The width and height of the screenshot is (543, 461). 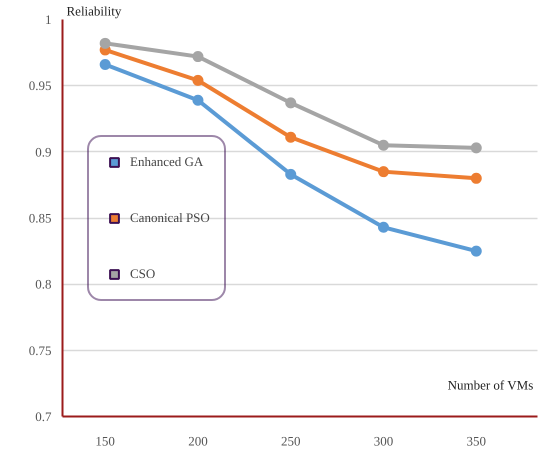 I want to click on legend-label: CSO, so click(x=143, y=274).